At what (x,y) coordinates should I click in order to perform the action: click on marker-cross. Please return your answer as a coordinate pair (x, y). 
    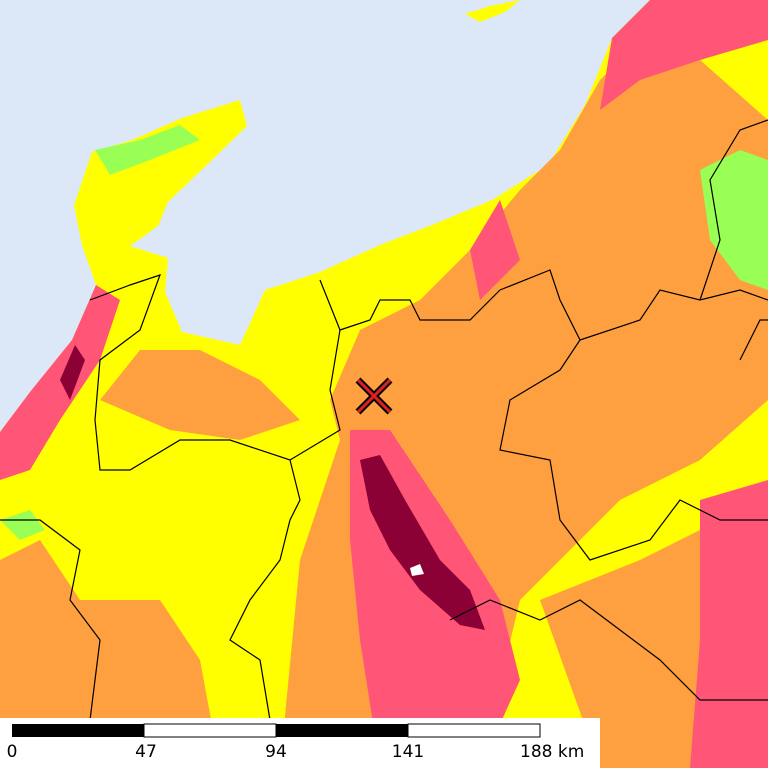
    Looking at the image, I should click on (374, 396).